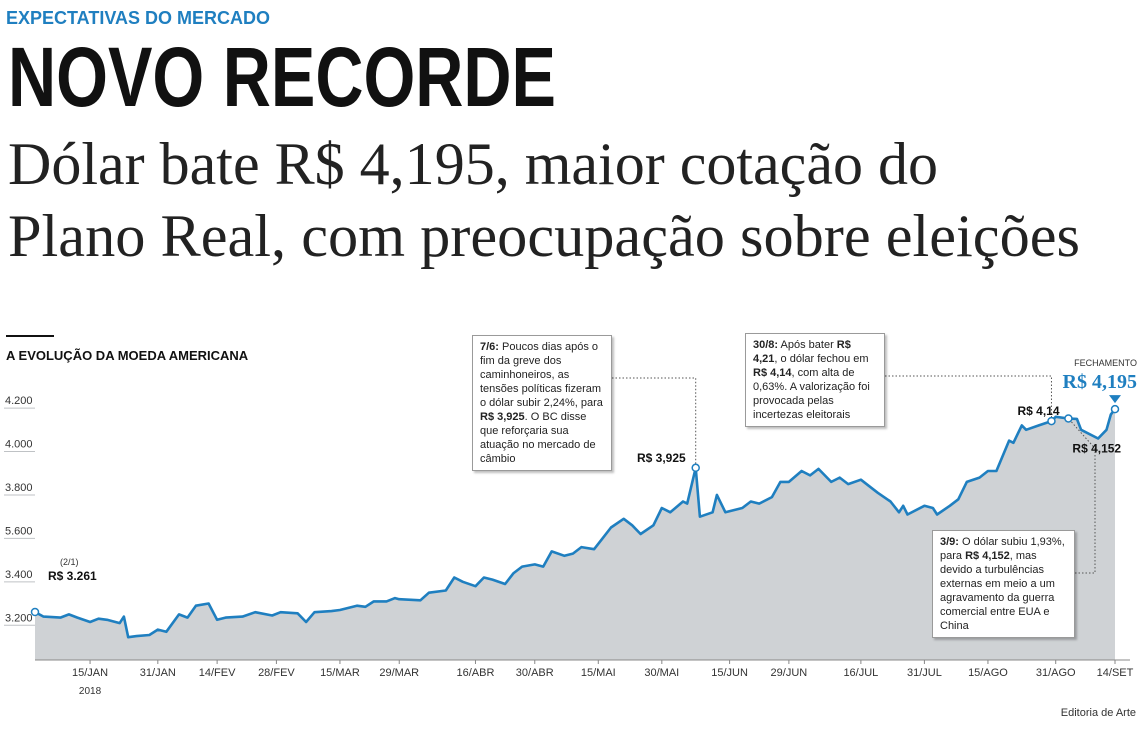 The height and width of the screenshot is (738, 1145). What do you see at coordinates (489, 347) in the screenshot?
I see `callout-text: 7/6:` at bounding box center [489, 347].